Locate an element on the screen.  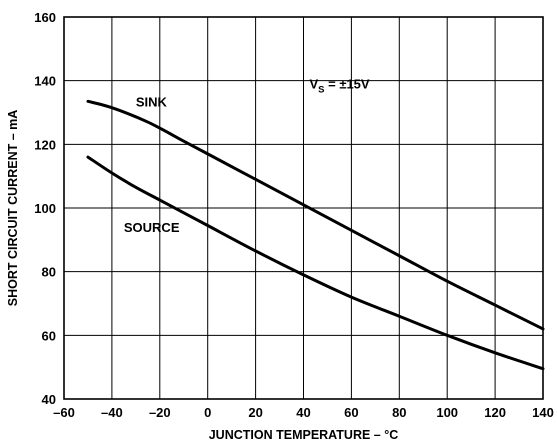
series-label-sink: SINK is located at coordinates (152, 101).